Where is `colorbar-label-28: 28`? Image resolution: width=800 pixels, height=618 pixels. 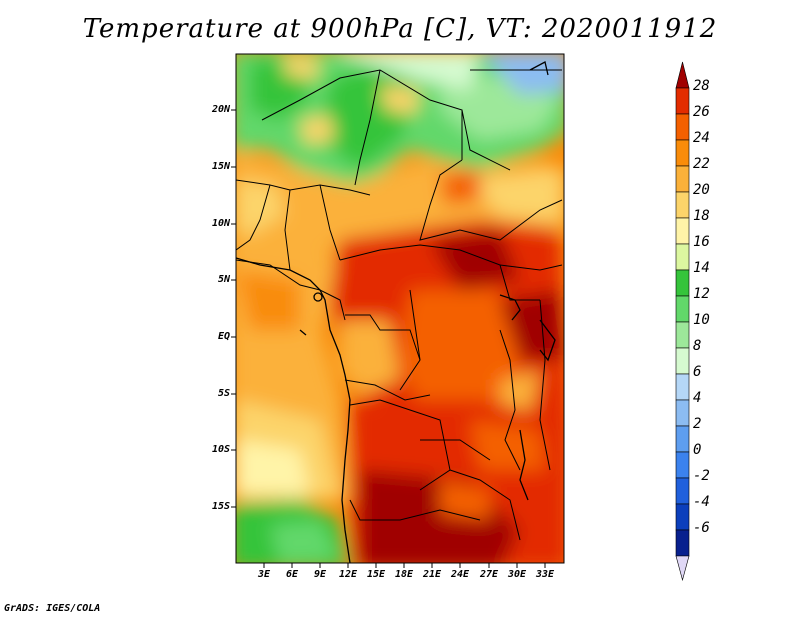
colorbar-label-28: 28 is located at coordinates (701, 86).